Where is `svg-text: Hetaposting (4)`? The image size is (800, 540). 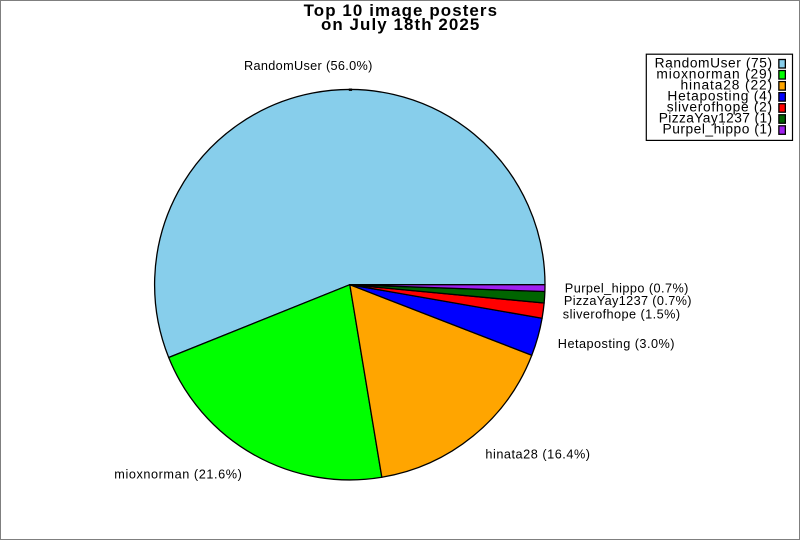 svg-text: Hetaposting (4) is located at coordinates (719, 96).